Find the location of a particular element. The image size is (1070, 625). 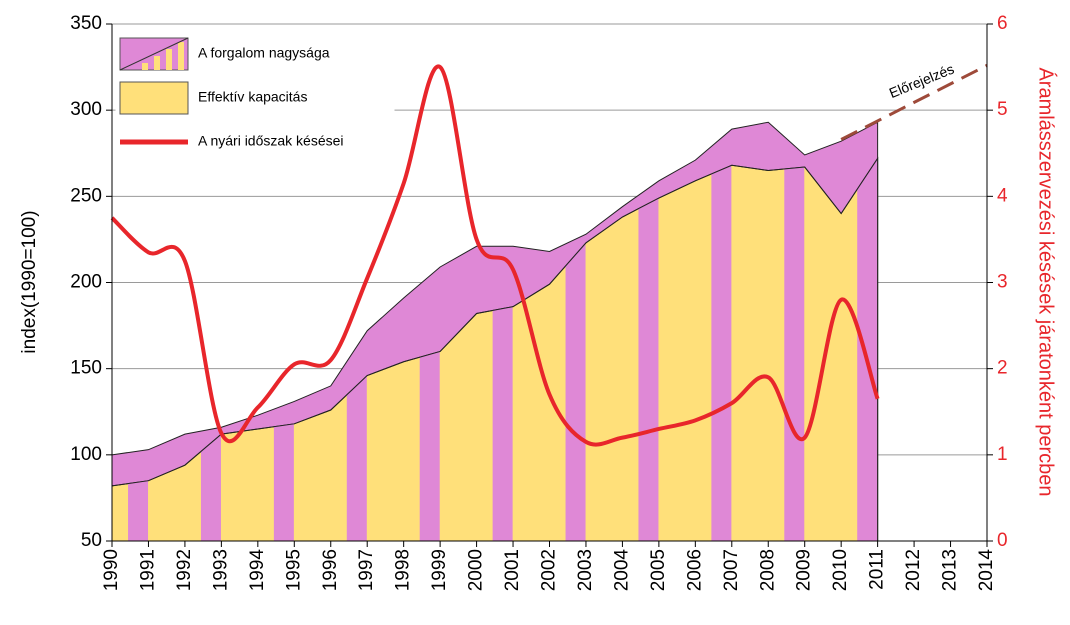

x-tick-label: 1993 is located at coordinates (220, 570).